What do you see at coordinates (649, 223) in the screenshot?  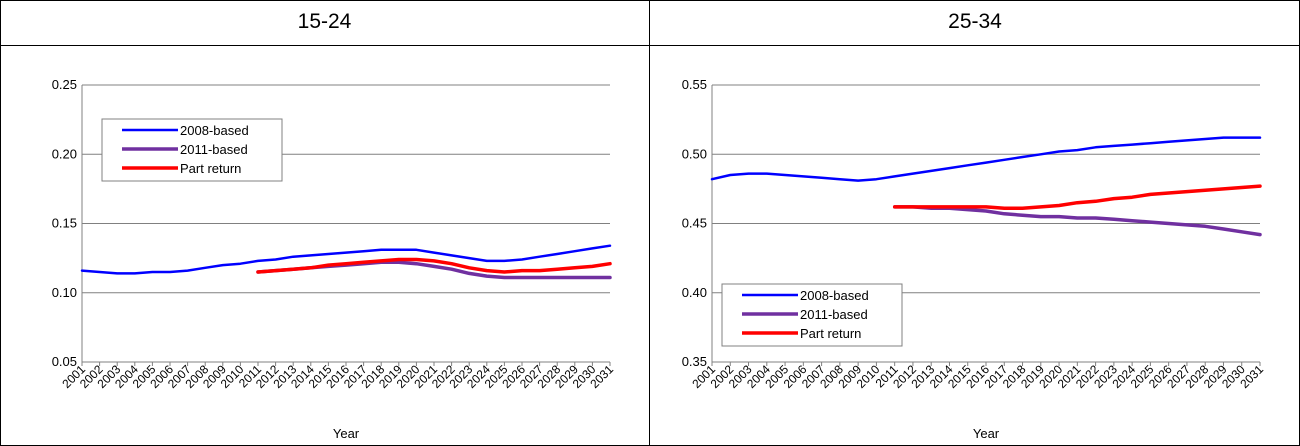 I see `panel-divider` at bounding box center [649, 223].